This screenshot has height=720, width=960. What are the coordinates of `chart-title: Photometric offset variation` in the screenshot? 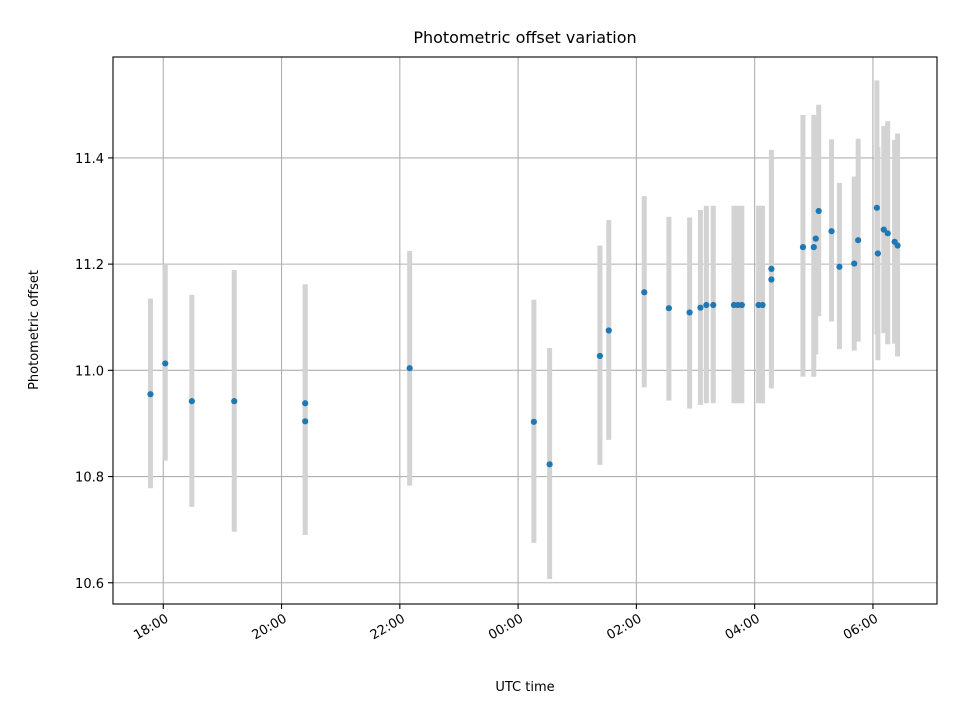 It's located at (524, 37).